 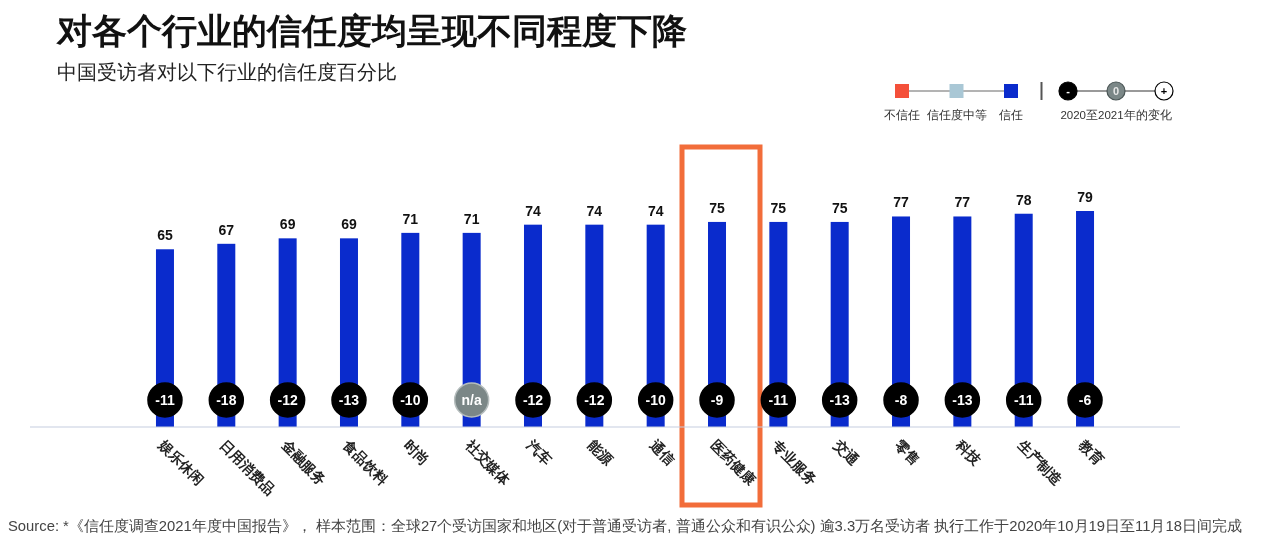 What do you see at coordinates (601, 452) in the screenshot?
I see `x-tick-label: 能源` at bounding box center [601, 452].